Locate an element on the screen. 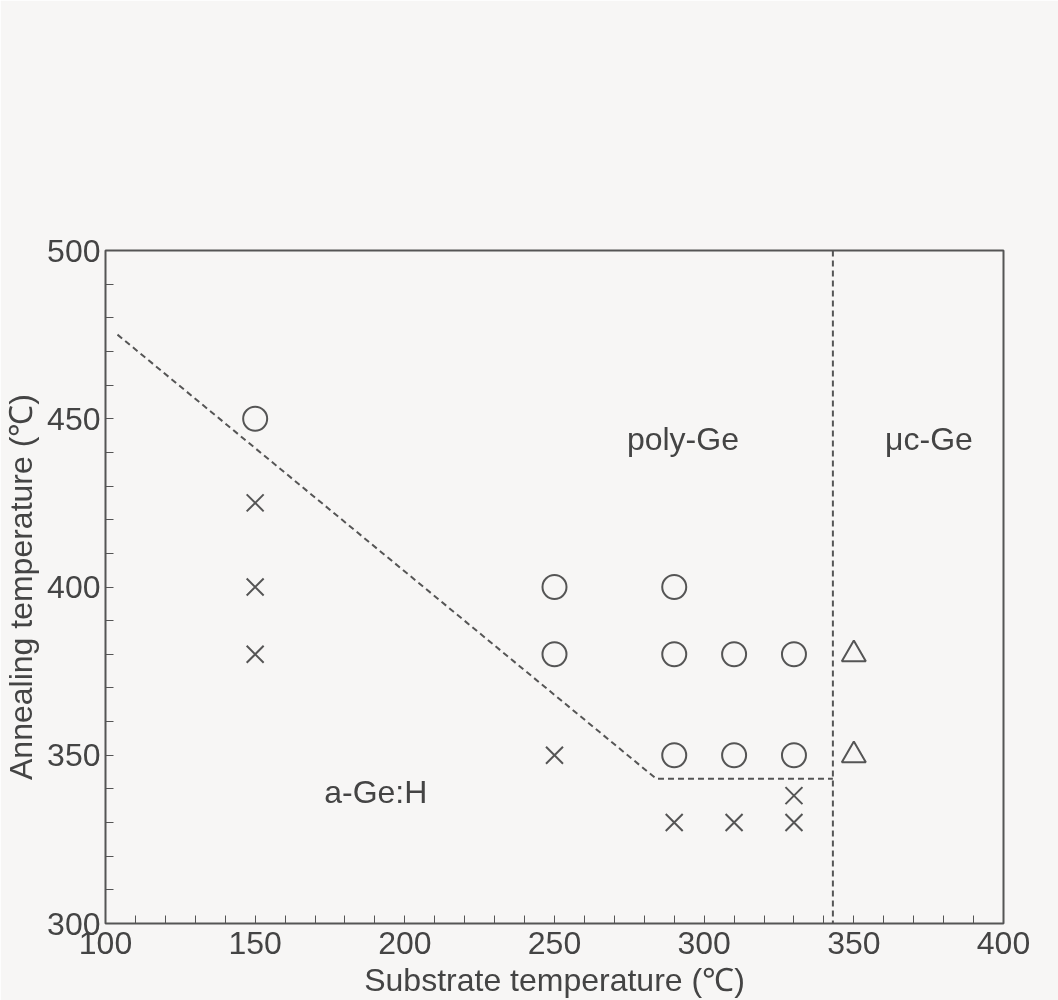 This screenshot has width=1058, height=1000. y-tick-label: 450 is located at coordinates (74, 418).